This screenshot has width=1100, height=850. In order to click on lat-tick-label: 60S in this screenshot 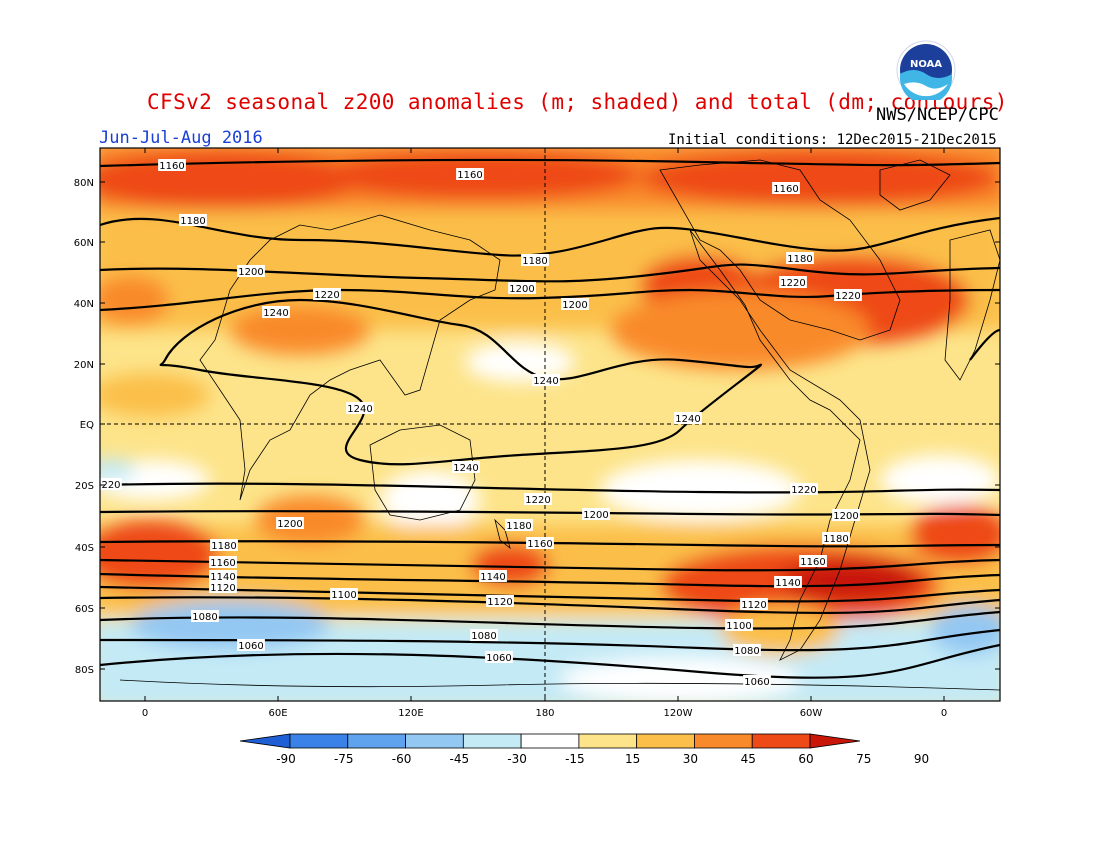, I will do `click(84, 609)`.